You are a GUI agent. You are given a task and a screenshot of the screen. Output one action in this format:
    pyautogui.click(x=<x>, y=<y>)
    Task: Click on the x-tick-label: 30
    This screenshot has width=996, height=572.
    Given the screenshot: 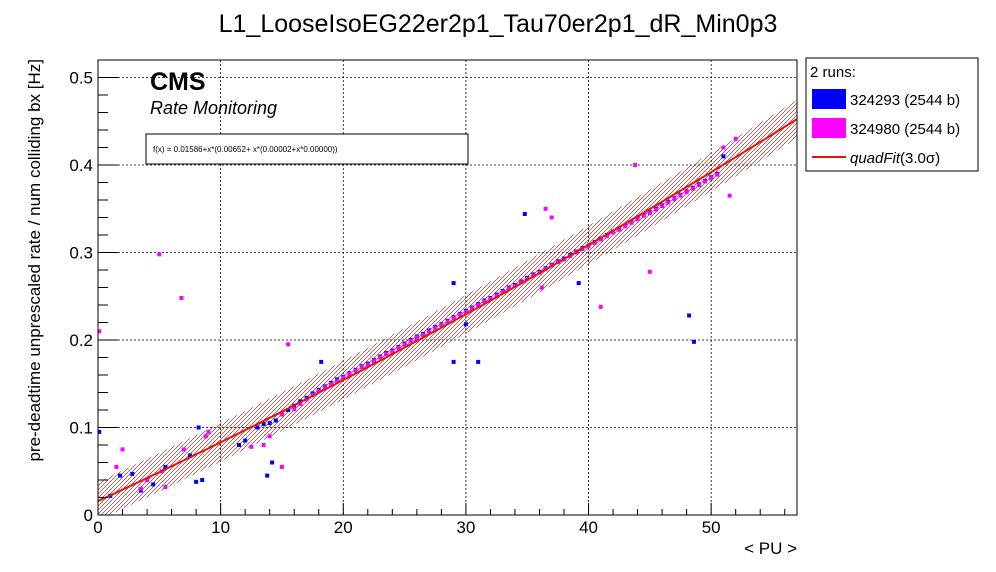 What is the action you would take?
    pyautogui.click(x=465, y=527)
    